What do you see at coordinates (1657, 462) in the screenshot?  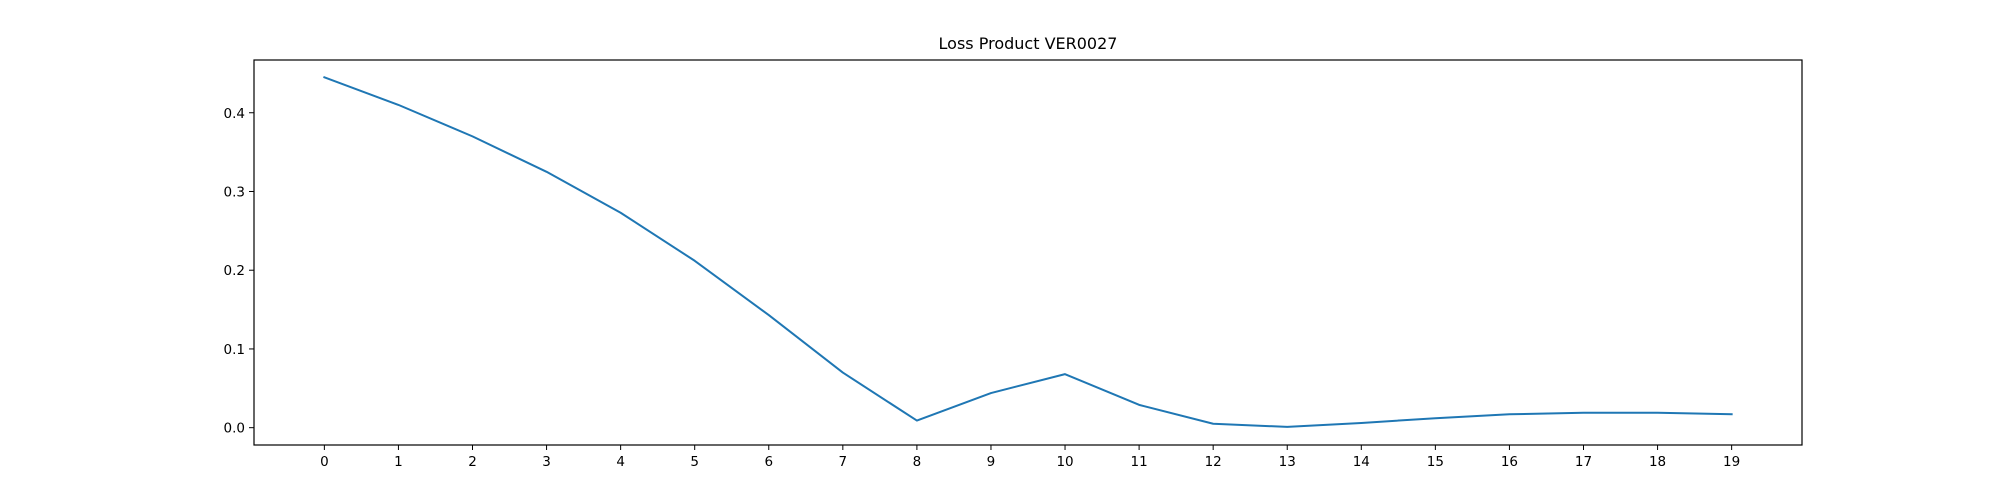 I see `x-tick-label: 18` at bounding box center [1657, 462].